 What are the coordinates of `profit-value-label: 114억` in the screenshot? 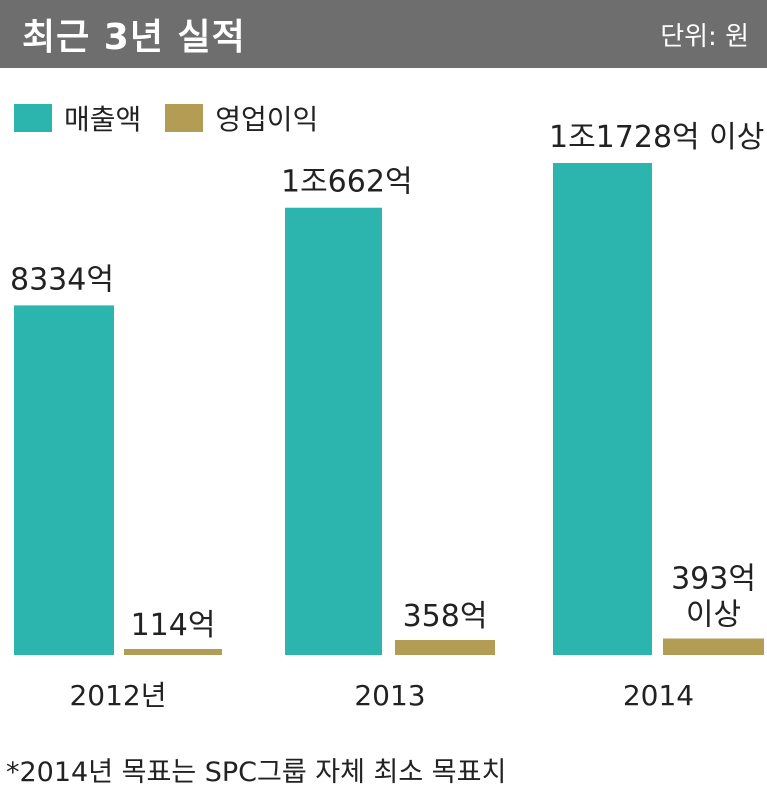 It's located at (173, 625).